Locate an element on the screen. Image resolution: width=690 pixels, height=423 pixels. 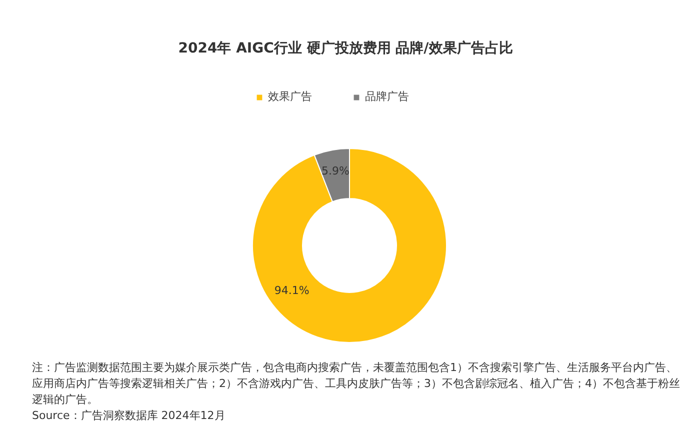
legend-label: 效果广告 is located at coordinates (290, 96).